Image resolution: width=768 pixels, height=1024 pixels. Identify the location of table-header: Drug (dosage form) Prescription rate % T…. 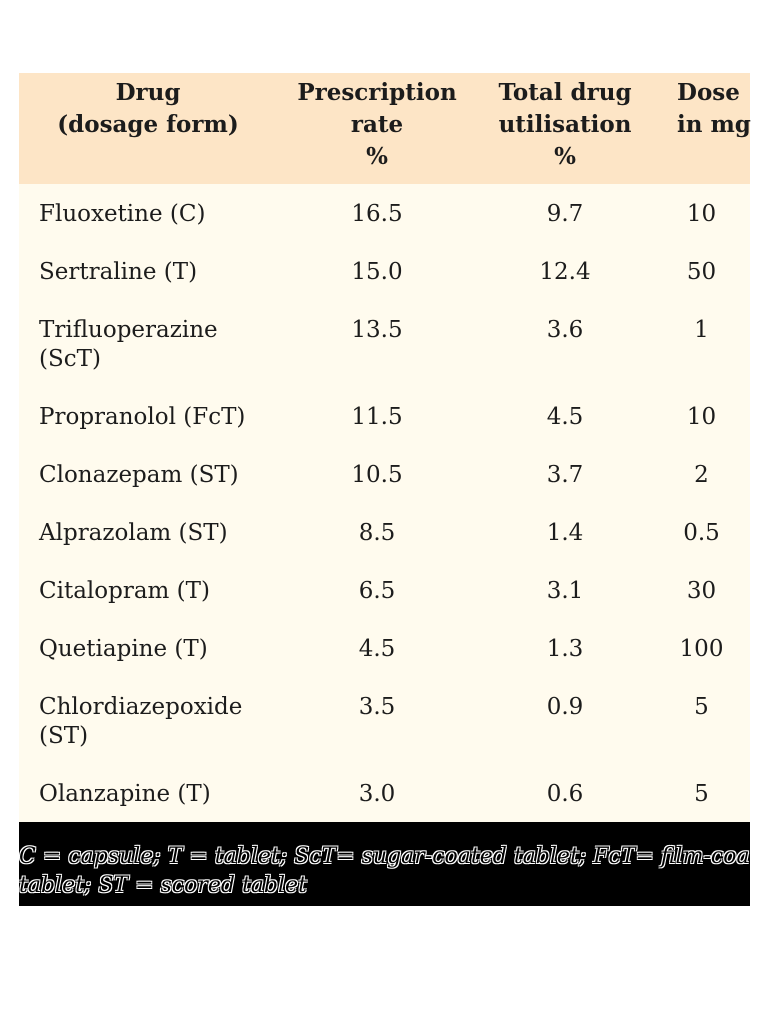
(385, 128).